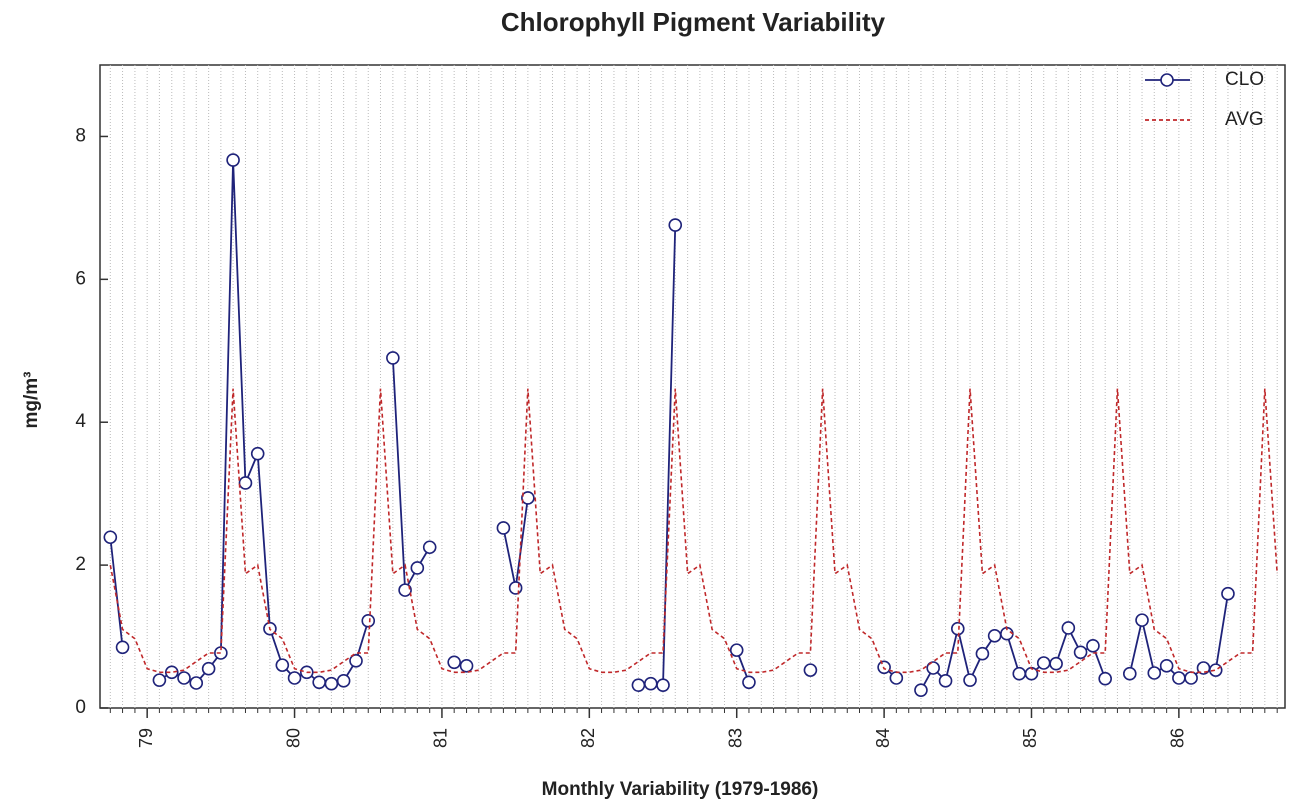 The width and height of the screenshot is (1298, 807). I want to click on x-tick-label: 85, so click(1030, 738).